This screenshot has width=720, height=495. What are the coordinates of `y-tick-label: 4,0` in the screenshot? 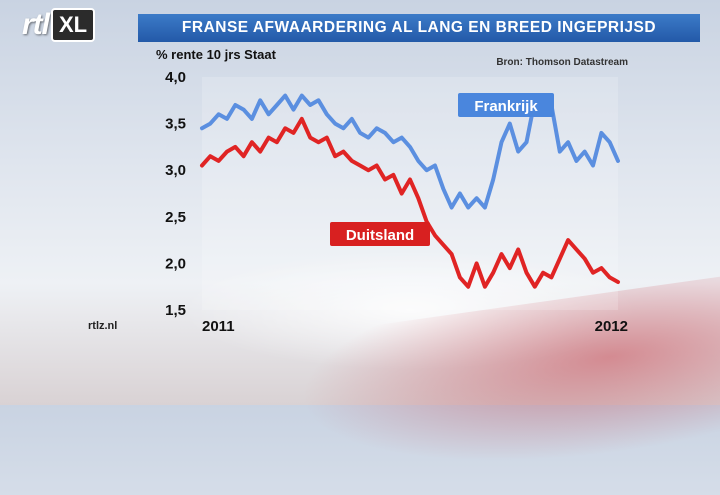 It's located at (175, 77).